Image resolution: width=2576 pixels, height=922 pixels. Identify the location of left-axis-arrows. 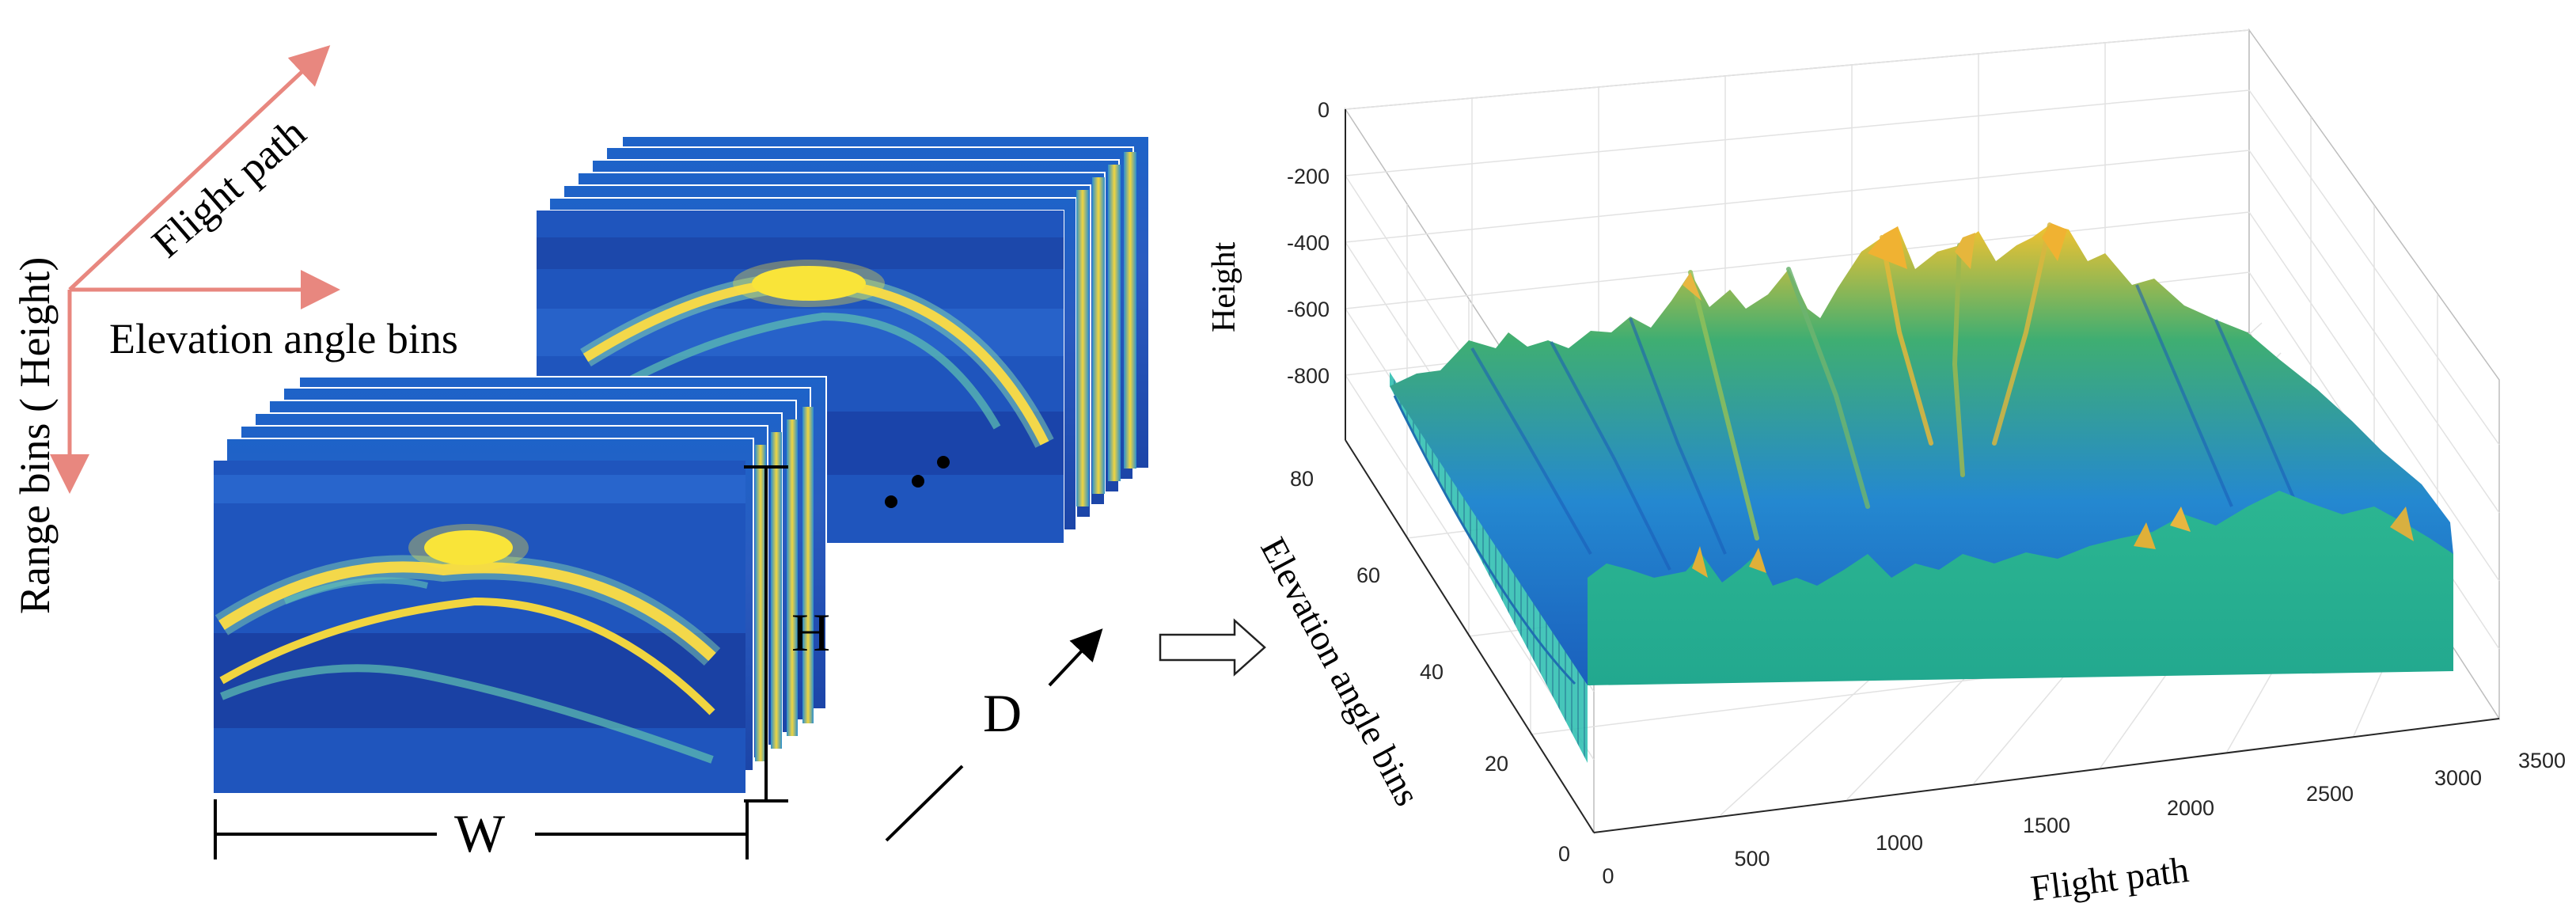
(195, 269).